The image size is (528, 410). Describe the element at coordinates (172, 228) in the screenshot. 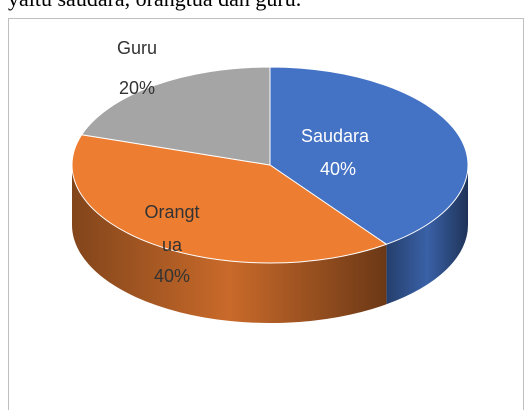

I see `category-label: Orangtua` at that location.